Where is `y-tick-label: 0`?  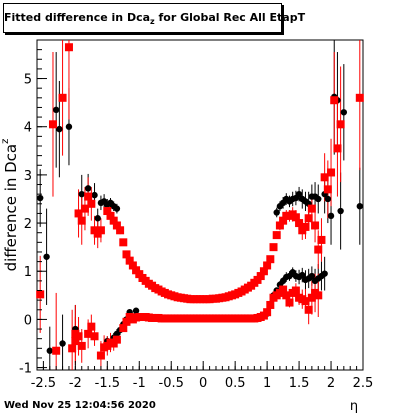
y-tick-label: 0 is located at coordinates (28, 320).